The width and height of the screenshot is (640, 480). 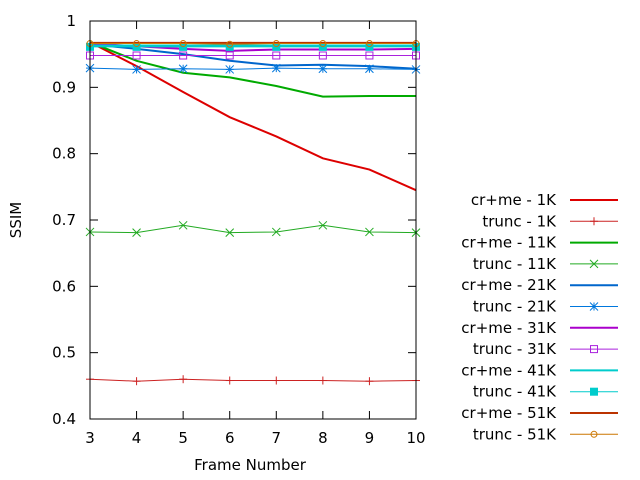 I want to click on legend-item: trunc - 1K, so click(x=550, y=221).